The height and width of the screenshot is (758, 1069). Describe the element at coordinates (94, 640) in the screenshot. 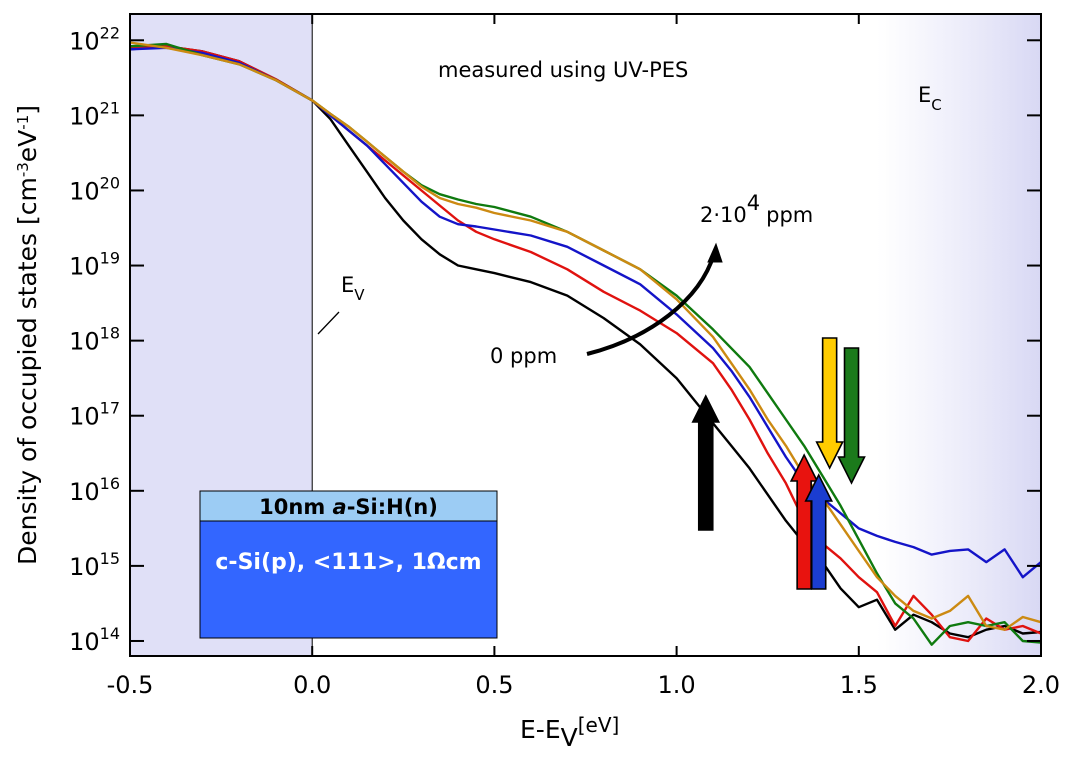

I see `y-tick-label: 1014` at that location.